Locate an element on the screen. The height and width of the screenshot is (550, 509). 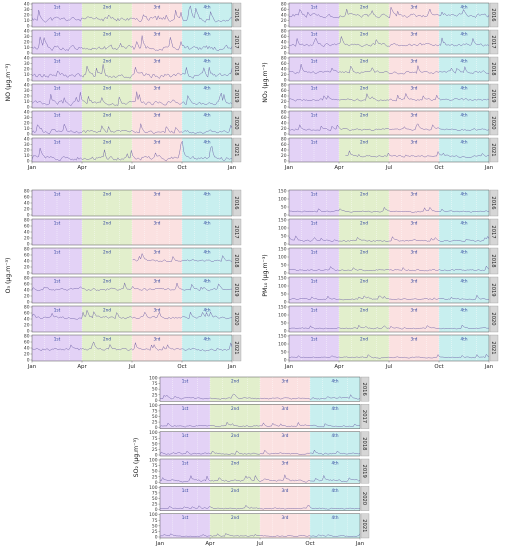
y-axis-label: NO₂ (µg.m⁻³) is located at coordinates (265, 82).